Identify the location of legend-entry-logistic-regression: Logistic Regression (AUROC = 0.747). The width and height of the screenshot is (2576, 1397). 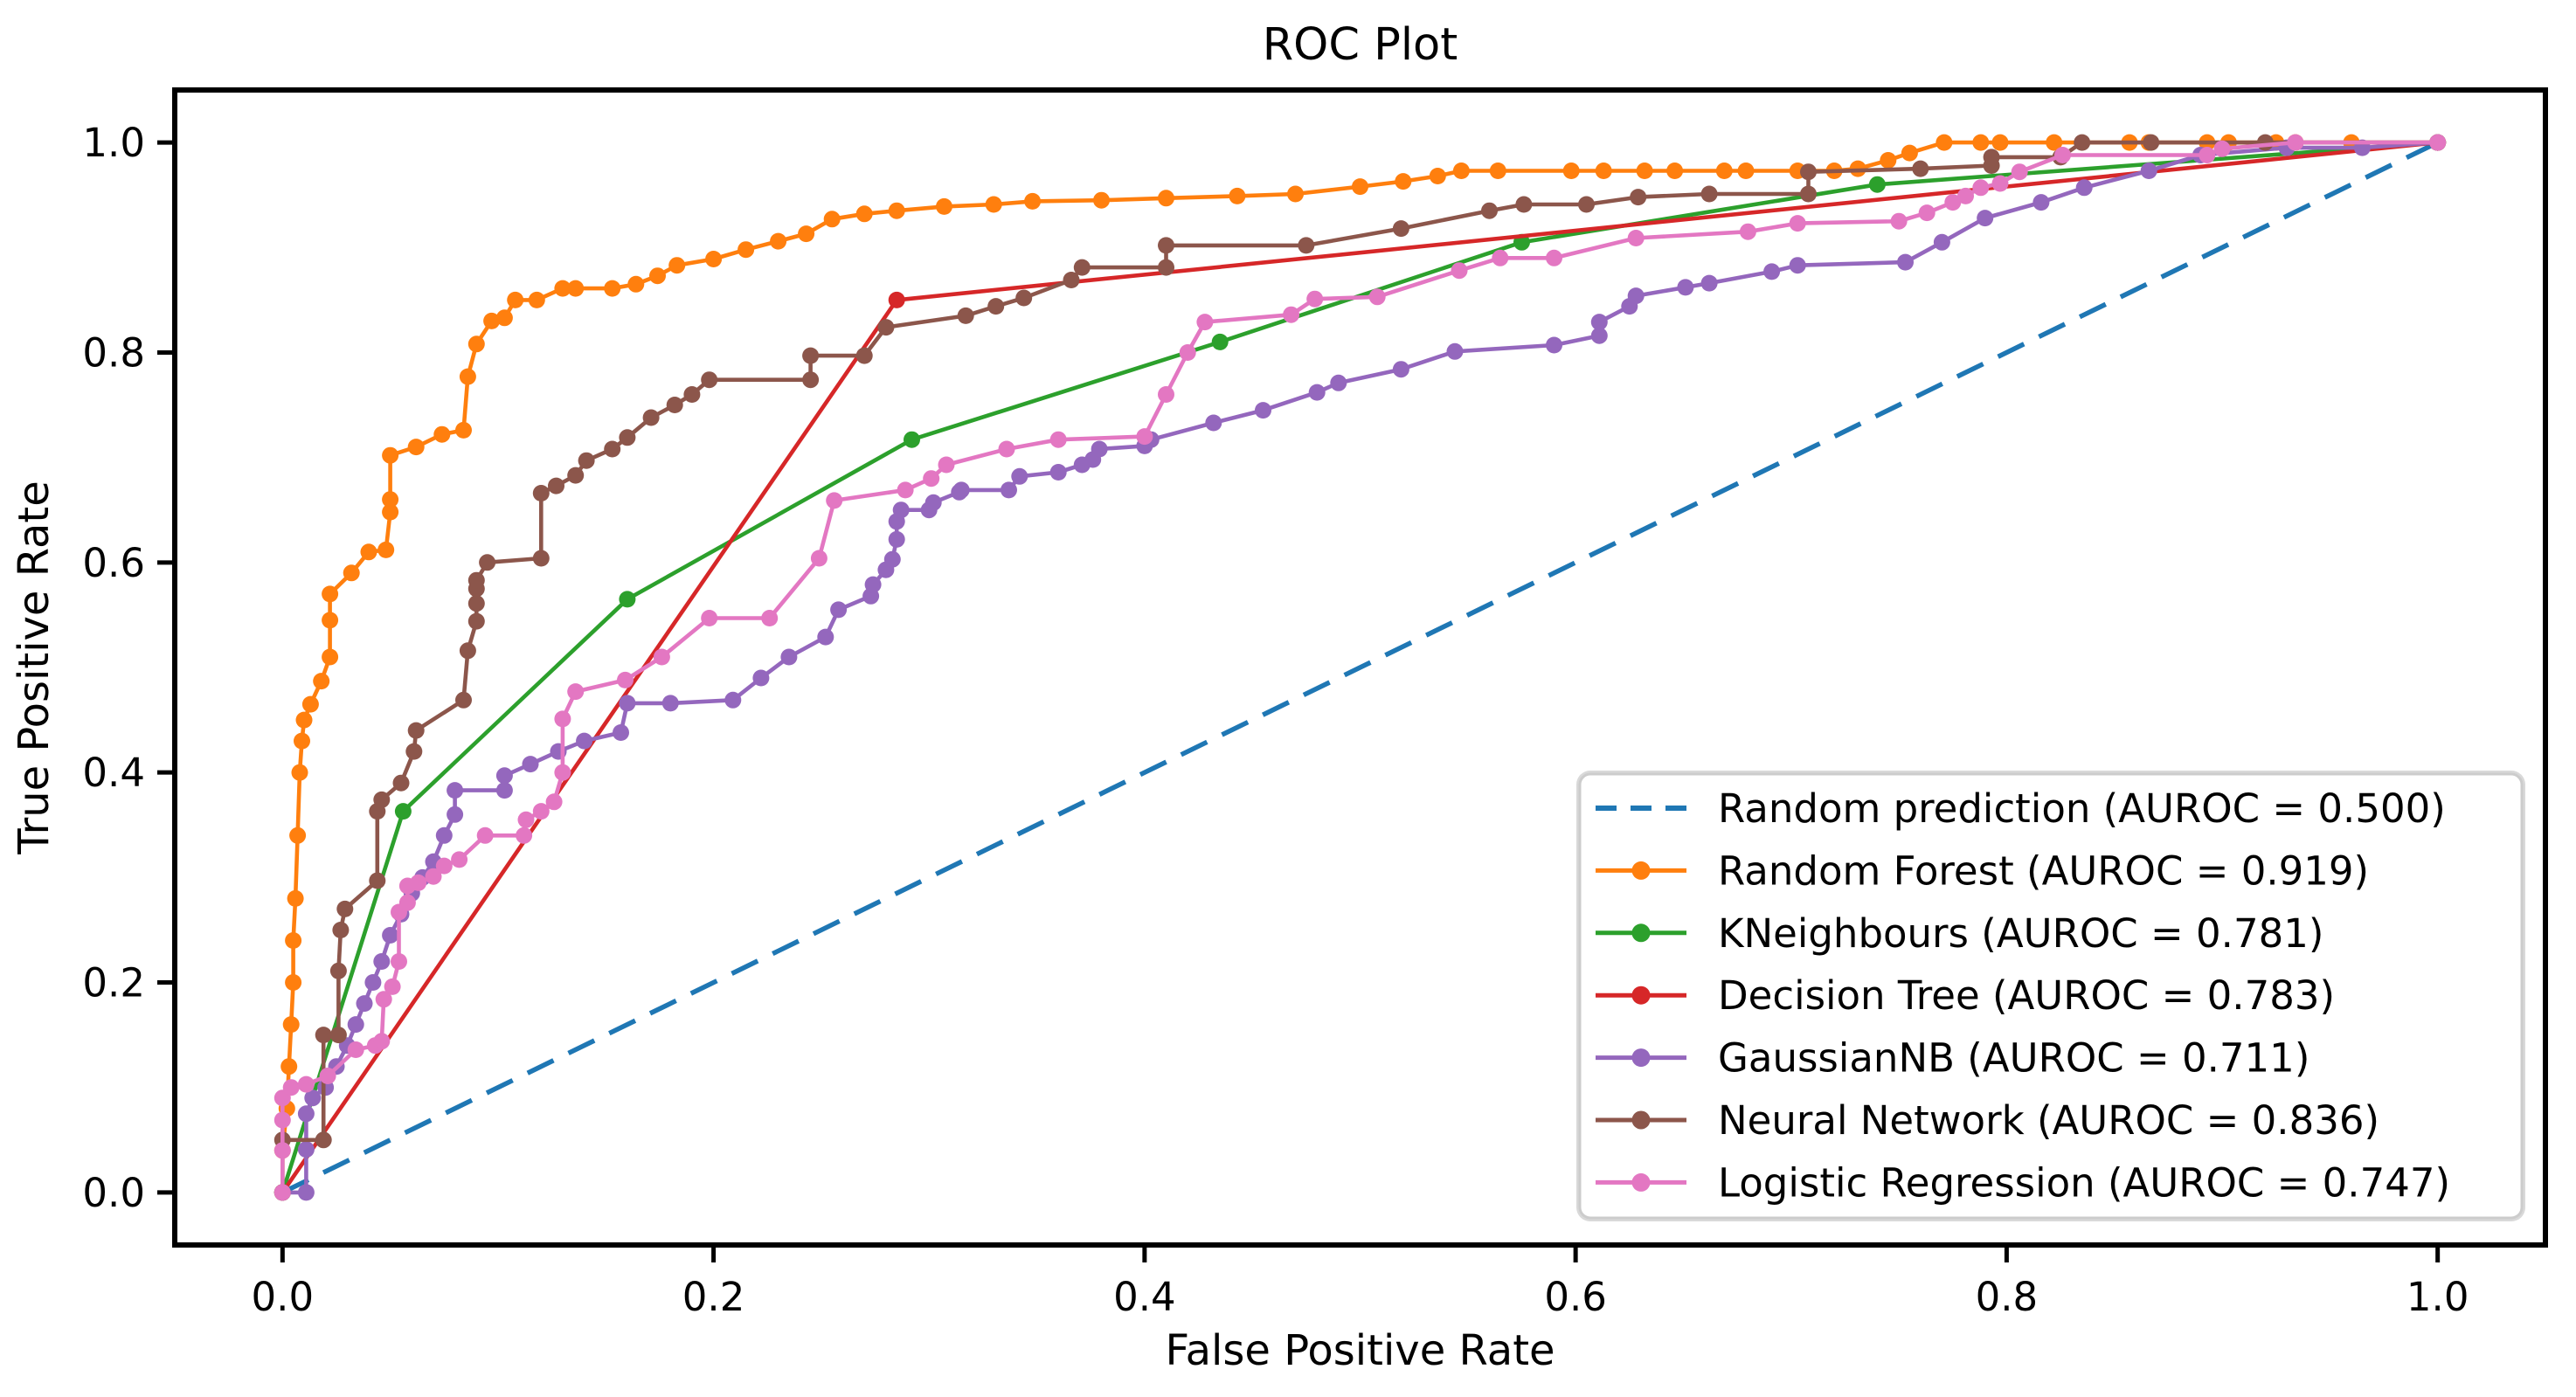
(2023, 1182).